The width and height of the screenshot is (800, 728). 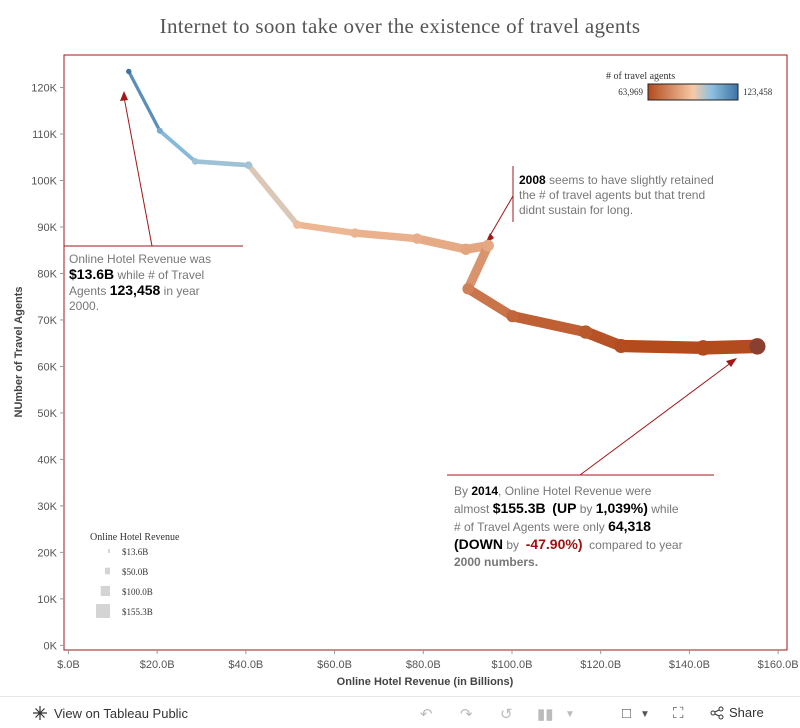 What do you see at coordinates (135, 537) in the screenshot?
I see `size-legend-title: Online Hotel Revenue` at bounding box center [135, 537].